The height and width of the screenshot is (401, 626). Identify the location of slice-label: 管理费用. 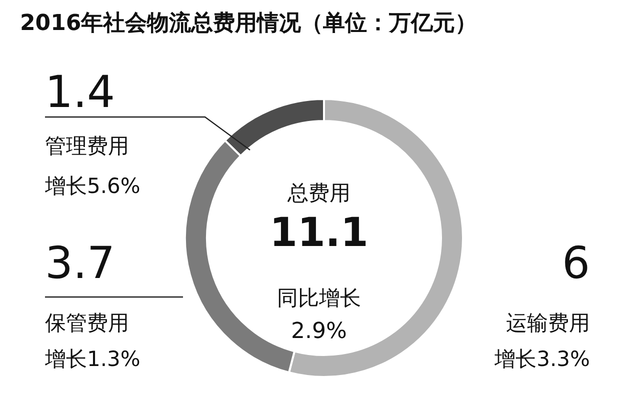
(87, 146).